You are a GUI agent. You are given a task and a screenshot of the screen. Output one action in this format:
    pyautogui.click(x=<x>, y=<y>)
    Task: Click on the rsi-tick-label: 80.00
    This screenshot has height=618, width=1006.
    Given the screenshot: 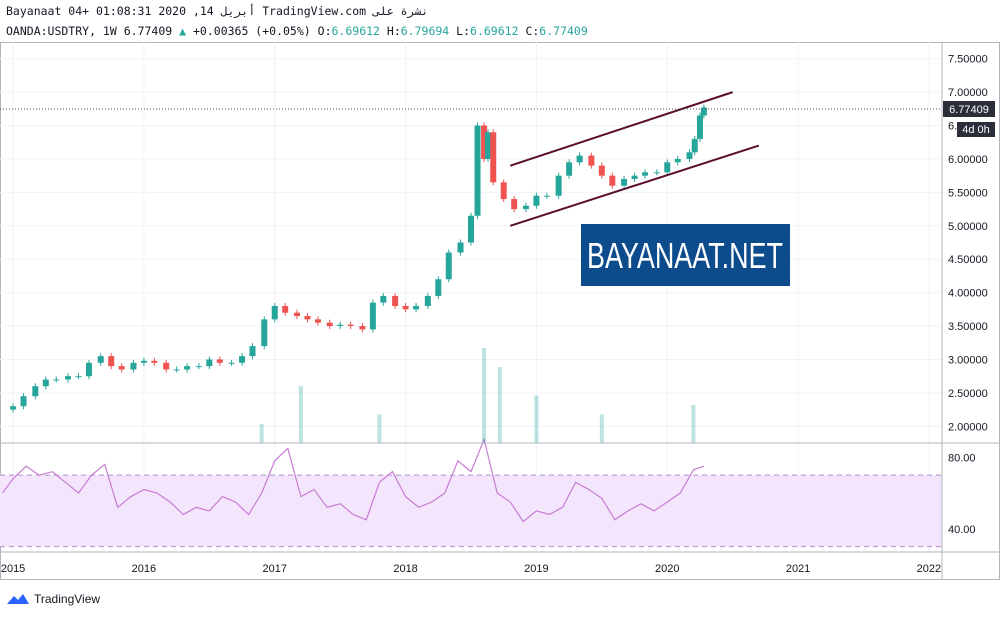 What is the action you would take?
    pyautogui.click(x=962, y=458)
    